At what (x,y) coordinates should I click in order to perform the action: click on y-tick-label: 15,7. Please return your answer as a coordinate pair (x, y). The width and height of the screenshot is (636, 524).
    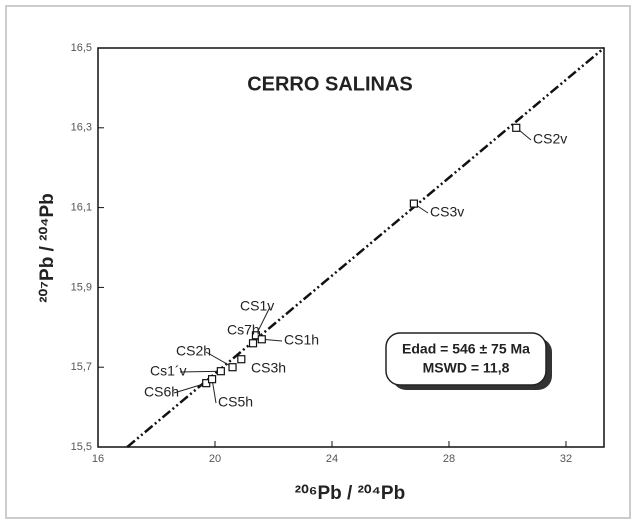
    Looking at the image, I should click on (81, 367).